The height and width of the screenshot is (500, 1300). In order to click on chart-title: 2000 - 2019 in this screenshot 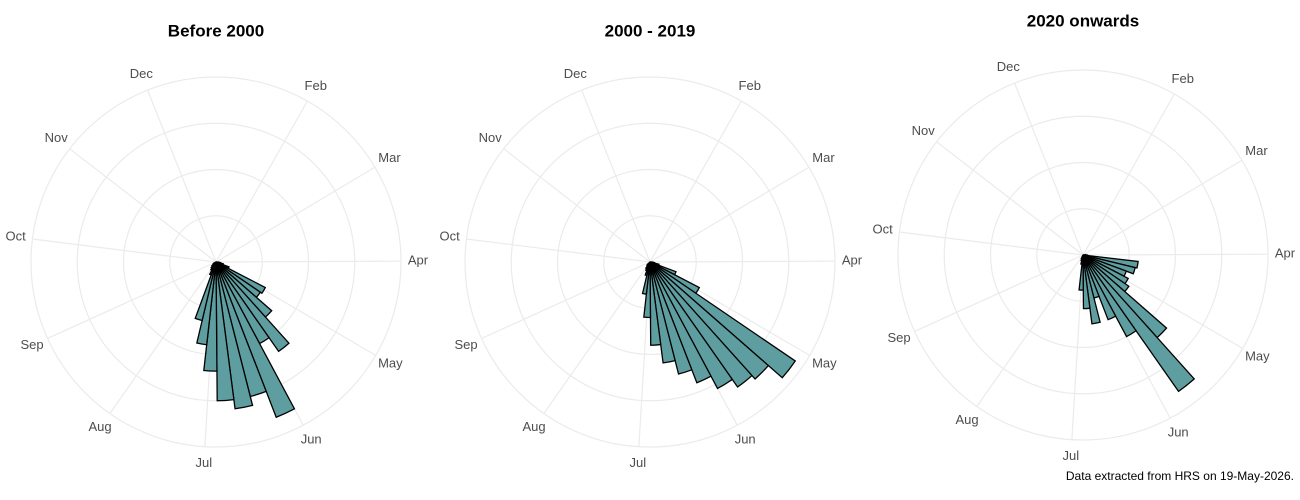, I will do `click(650, 30)`.